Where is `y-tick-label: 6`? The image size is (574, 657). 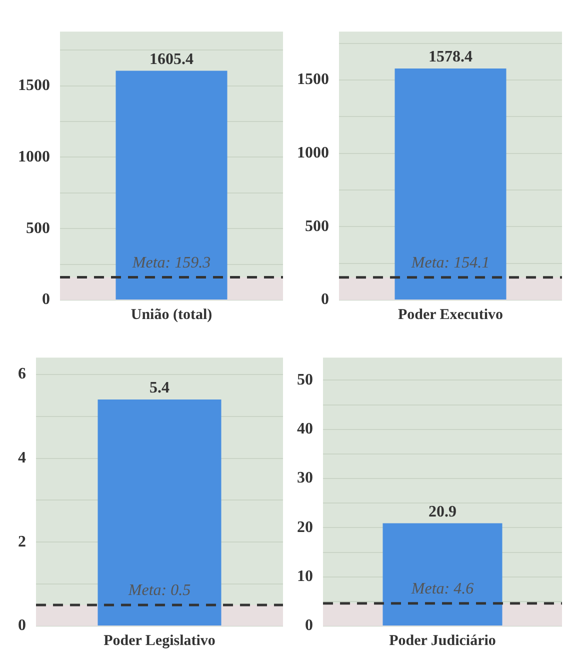 y-tick-label: 6 is located at coordinates (22, 374).